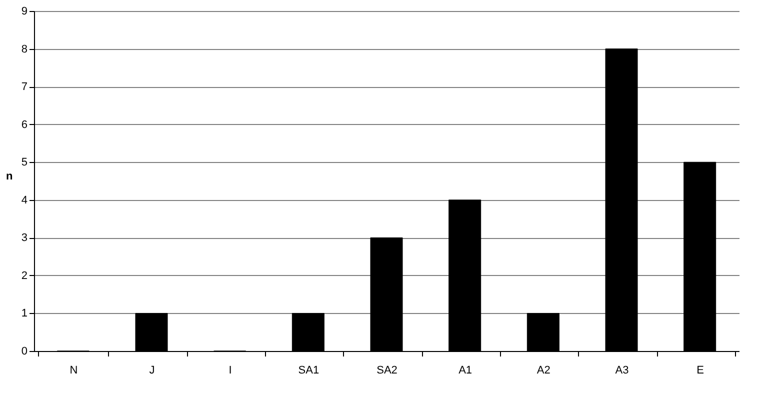  I want to click on y-tick-label: 0, so click(24, 352).